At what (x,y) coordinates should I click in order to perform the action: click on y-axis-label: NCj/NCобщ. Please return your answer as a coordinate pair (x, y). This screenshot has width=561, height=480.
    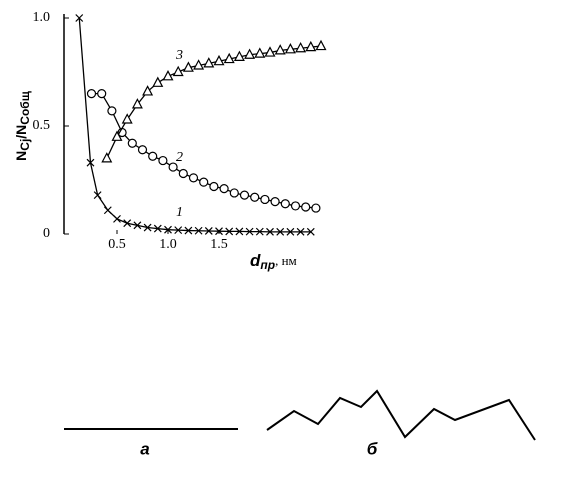
    Looking at the image, I should click on (22, 125).